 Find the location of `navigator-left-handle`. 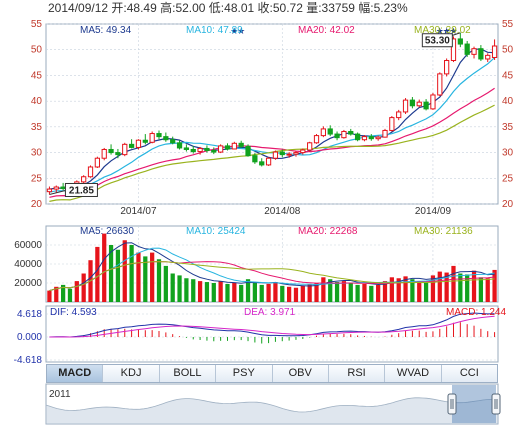

navigator-left-handle is located at coordinates (452, 404).